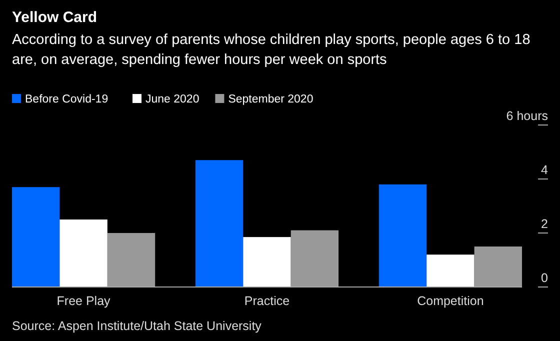 Image resolution: width=560 pixels, height=341 pixels. Describe the element at coordinates (55, 17) in the screenshot. I see `chart-title: Yellow Card` at that location.